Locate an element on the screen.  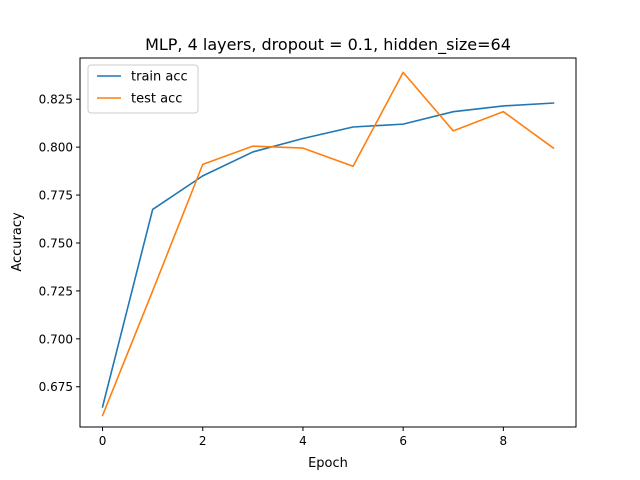
x-tick-label: 4 is located at coordinates (303, 441).